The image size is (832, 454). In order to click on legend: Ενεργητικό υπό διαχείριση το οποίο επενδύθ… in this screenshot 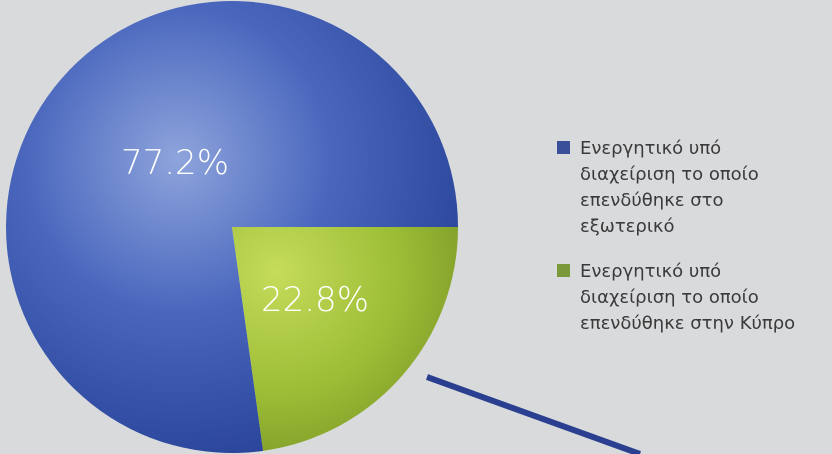, I will do `click(676, 236)`.